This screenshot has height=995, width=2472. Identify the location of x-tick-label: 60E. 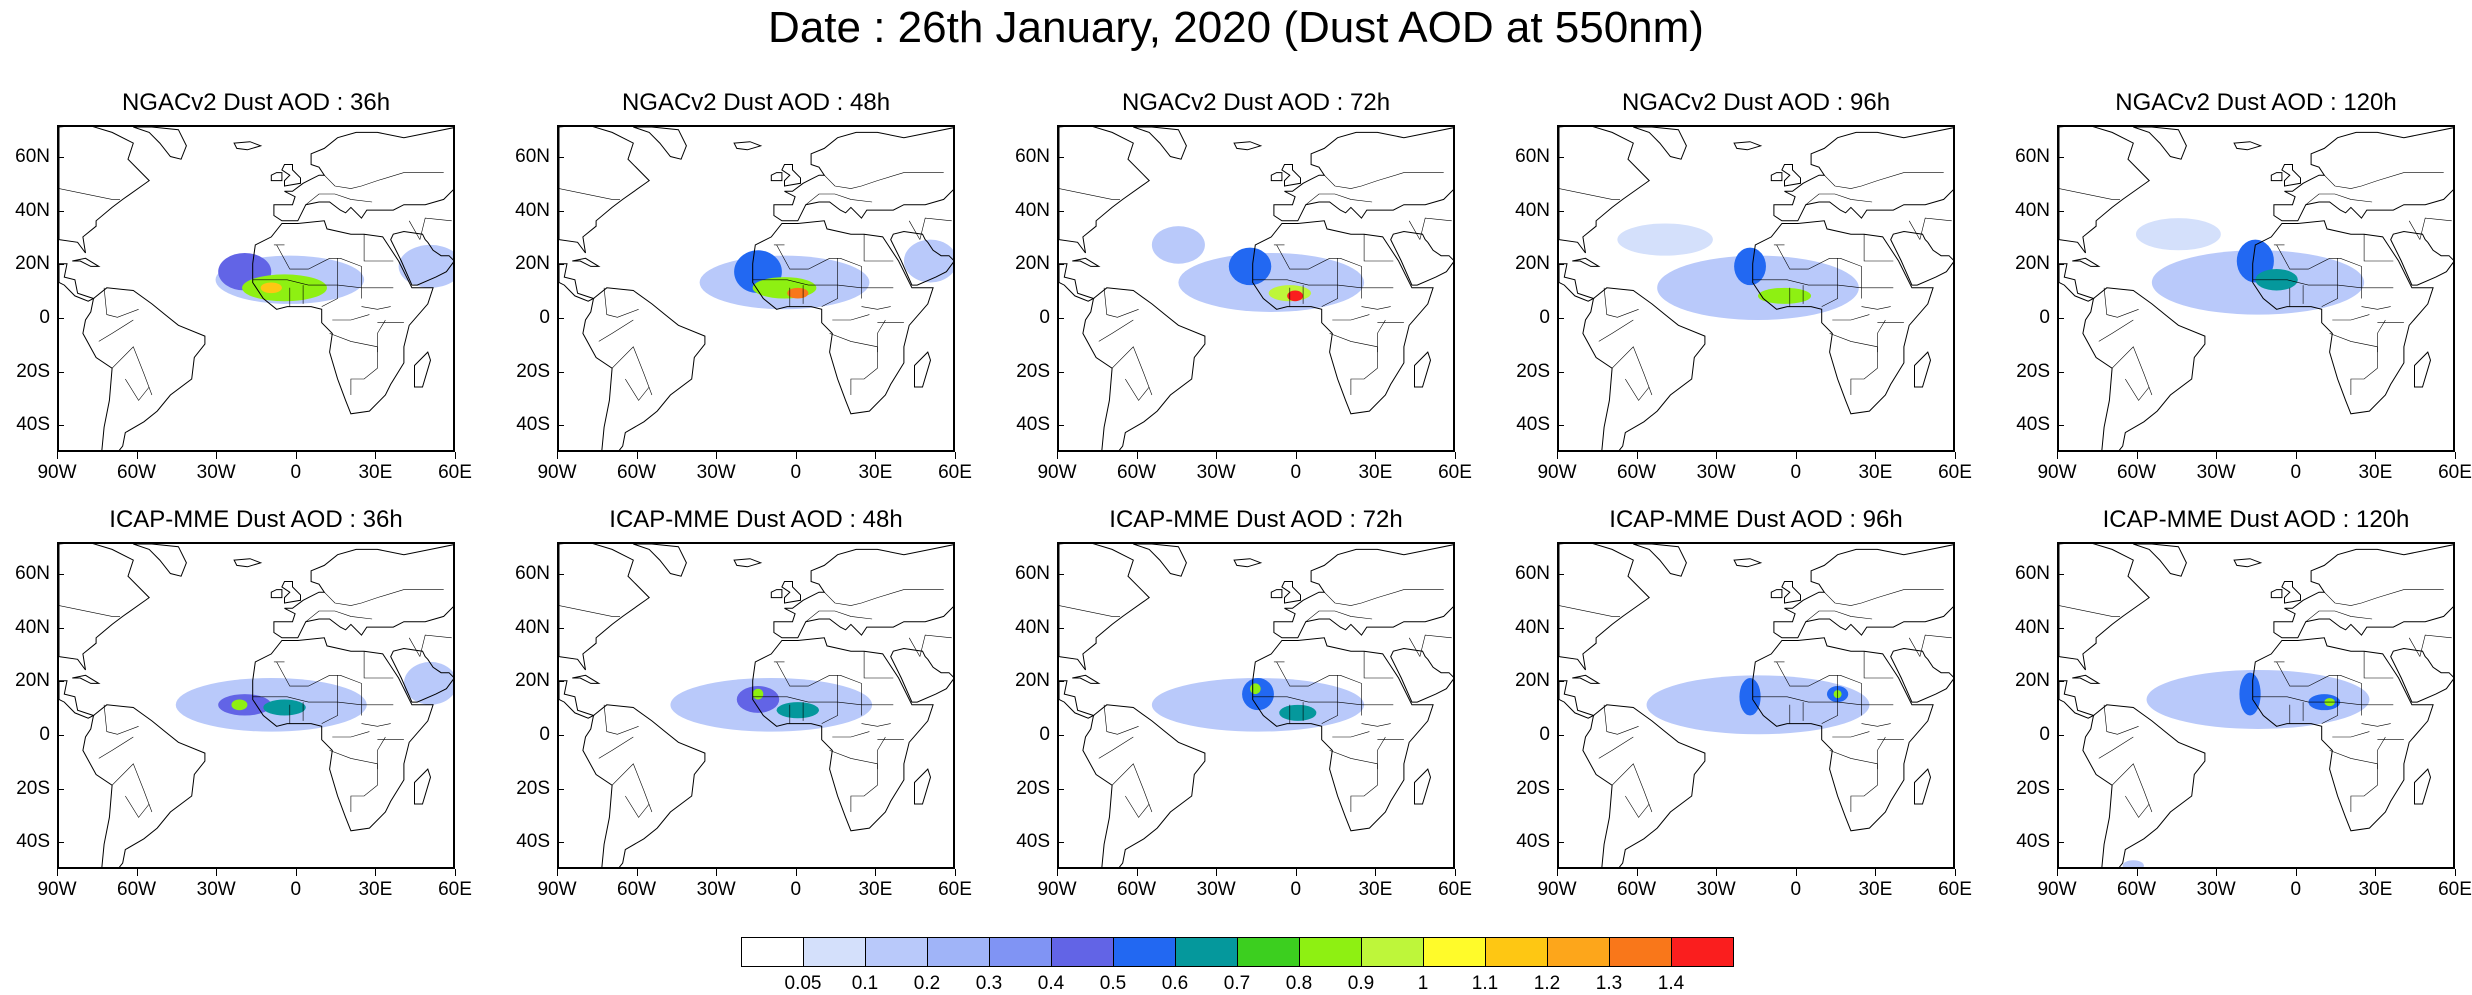
(2455, 472).